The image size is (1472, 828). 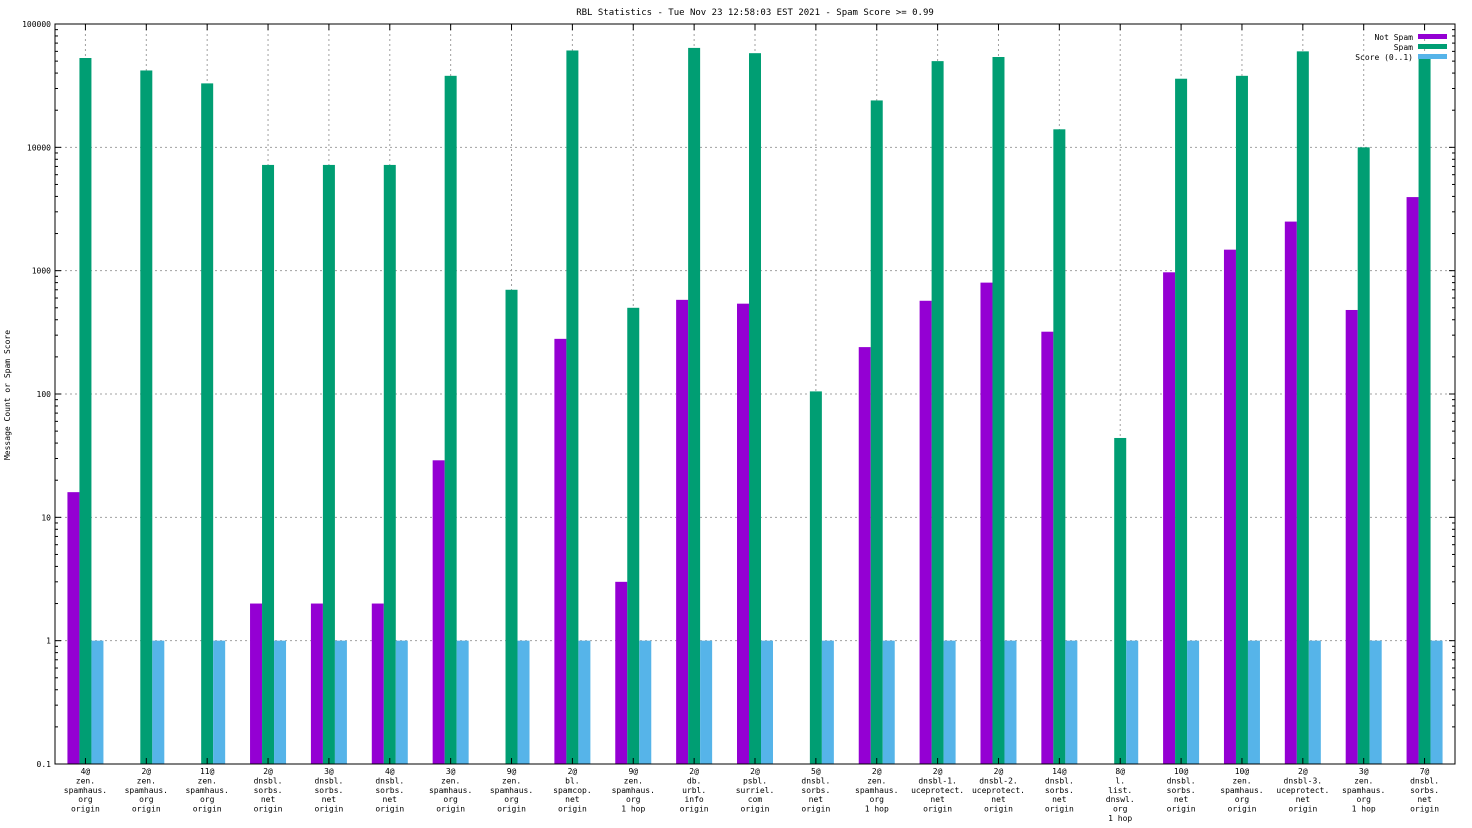 What do you see at coordinates (998, 790) in the screenshot?
I see `x-tick-label: 2@ dnsbl-2. uceprotect. net origin` at bounding box center [998, 790].